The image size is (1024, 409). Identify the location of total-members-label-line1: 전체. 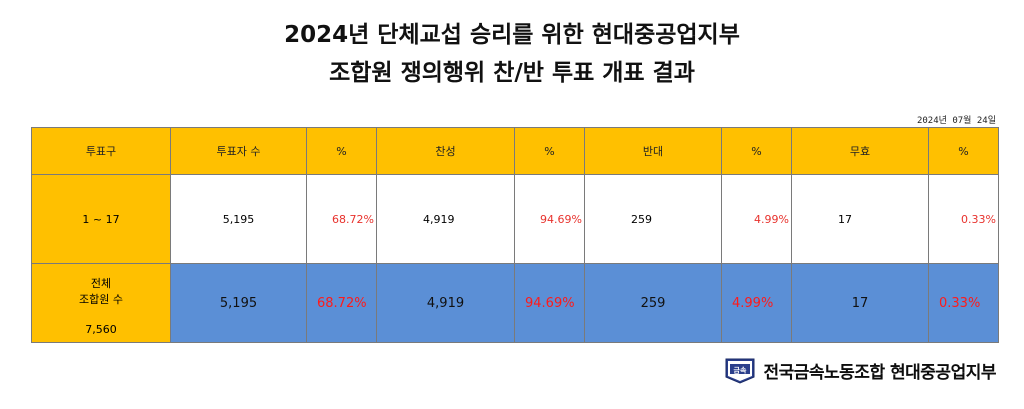
(101, 283).